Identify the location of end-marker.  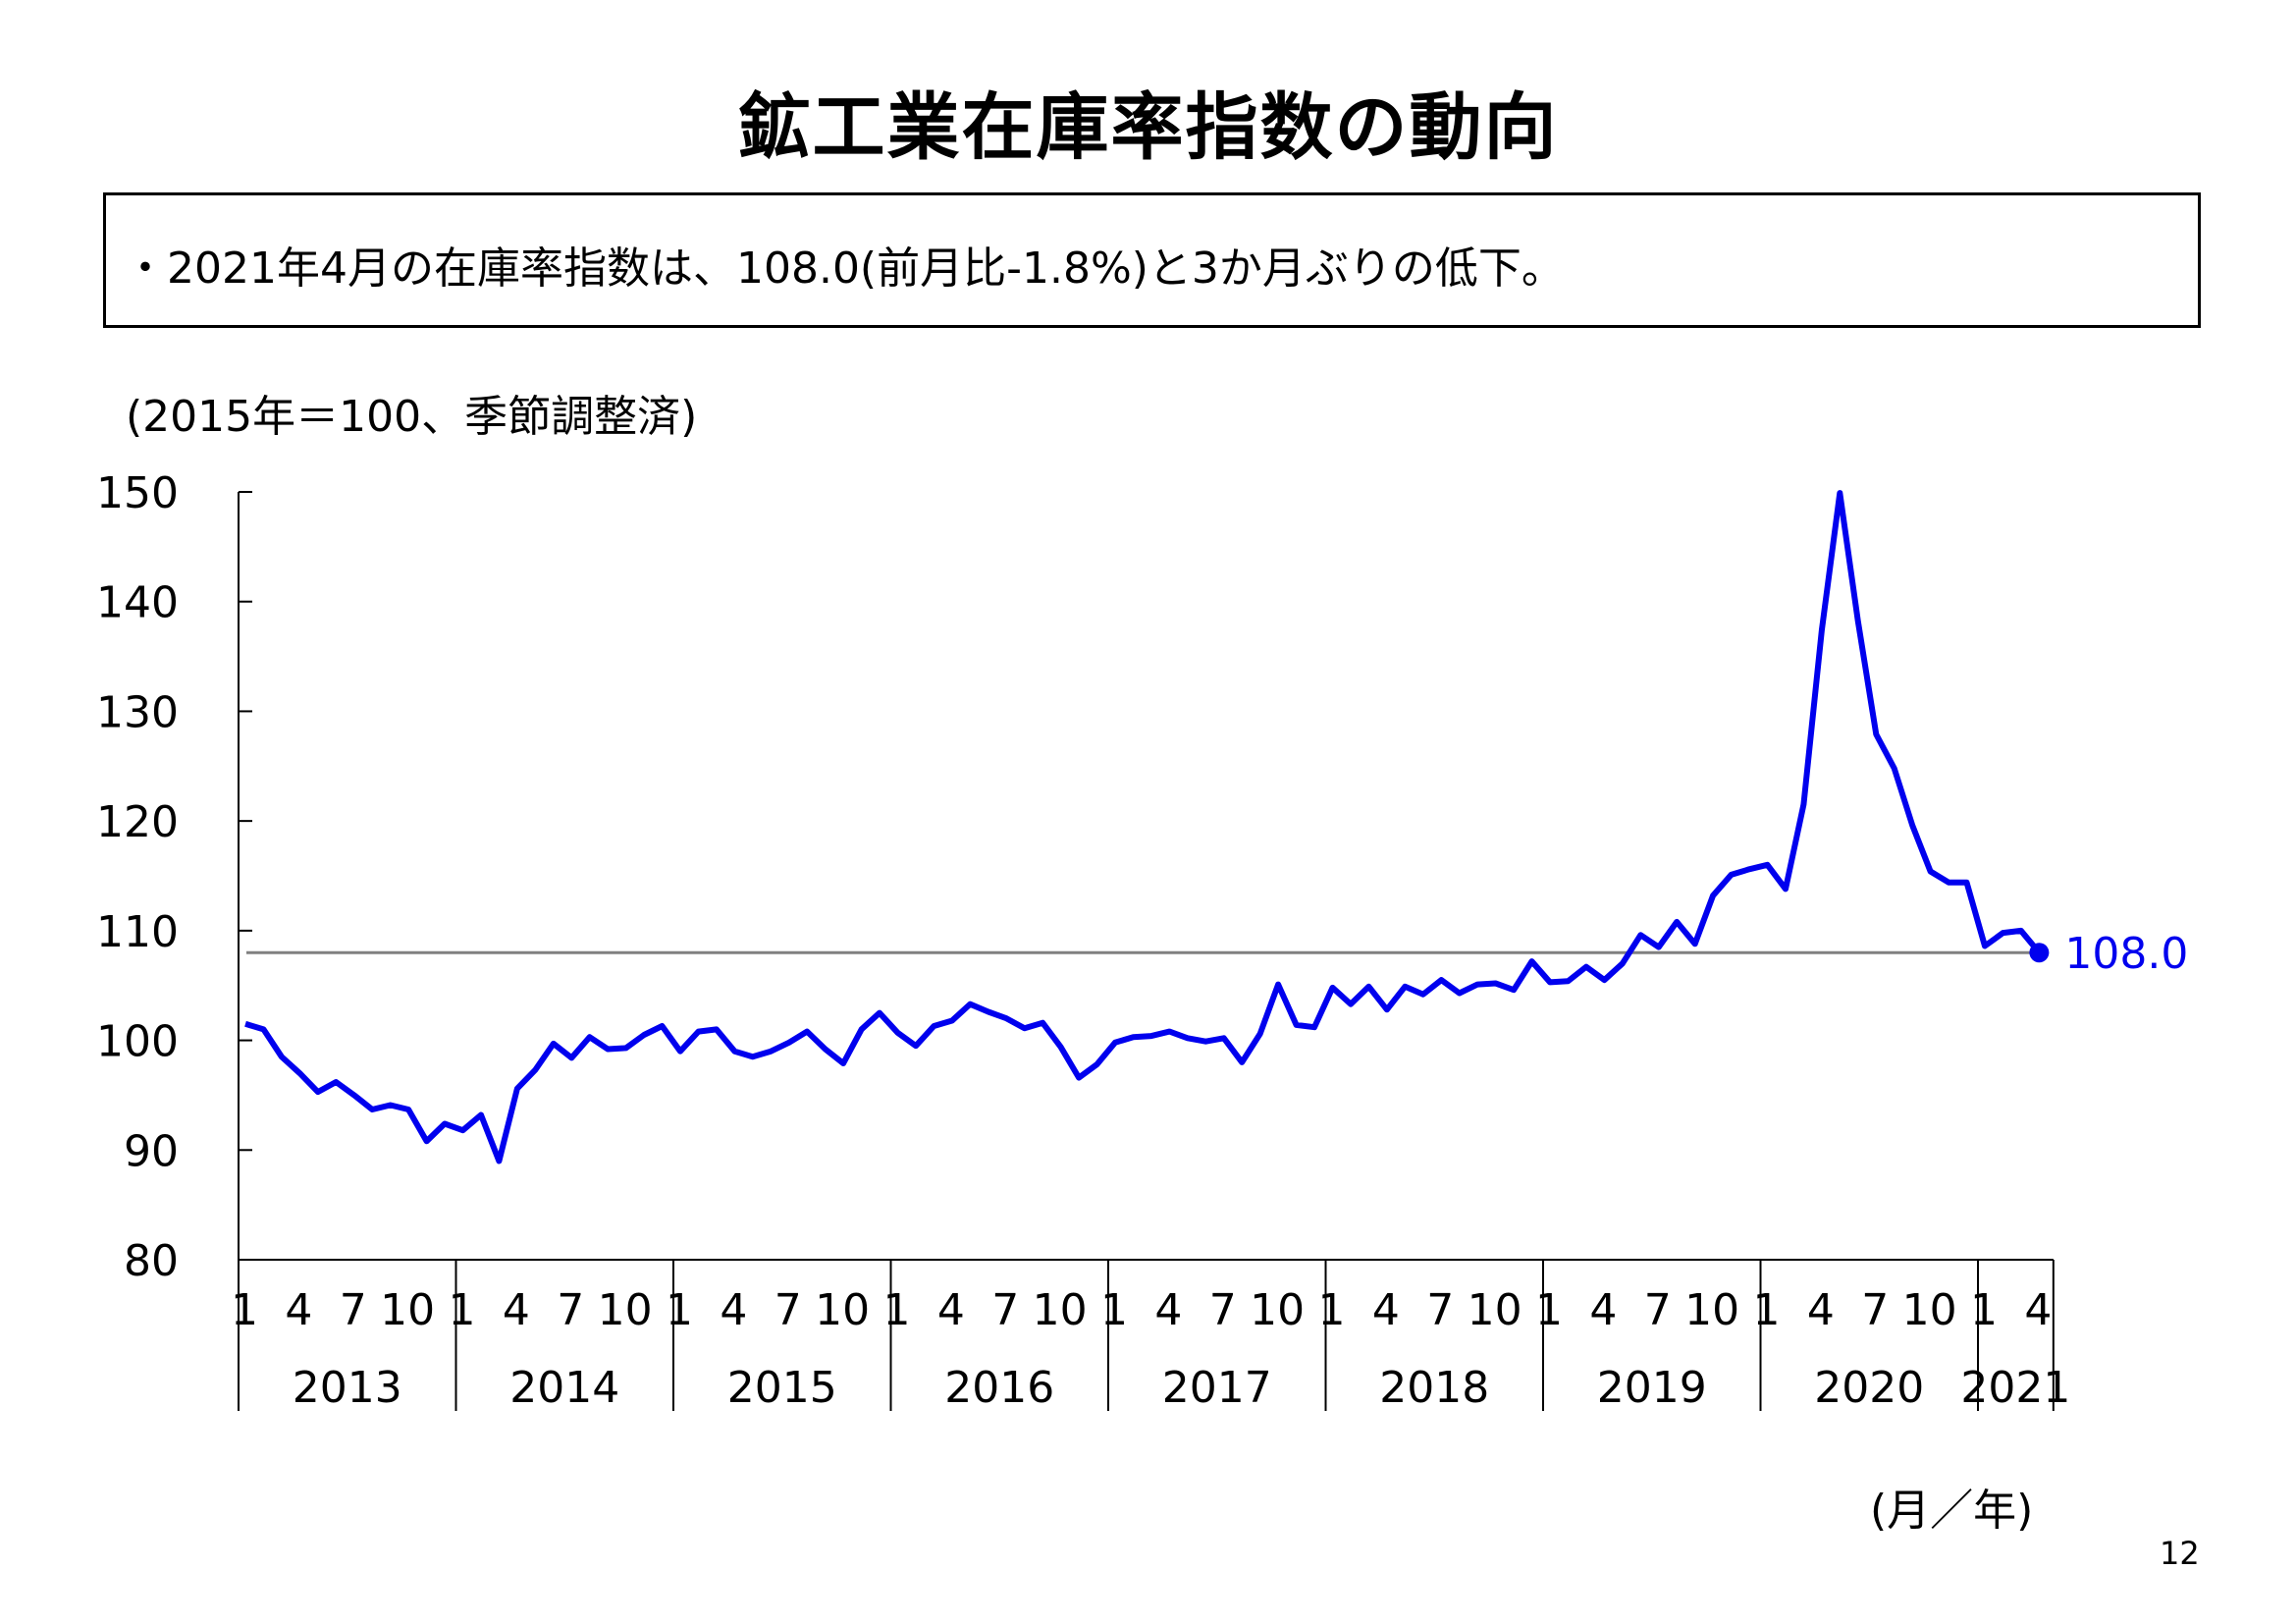
(2040, 953).